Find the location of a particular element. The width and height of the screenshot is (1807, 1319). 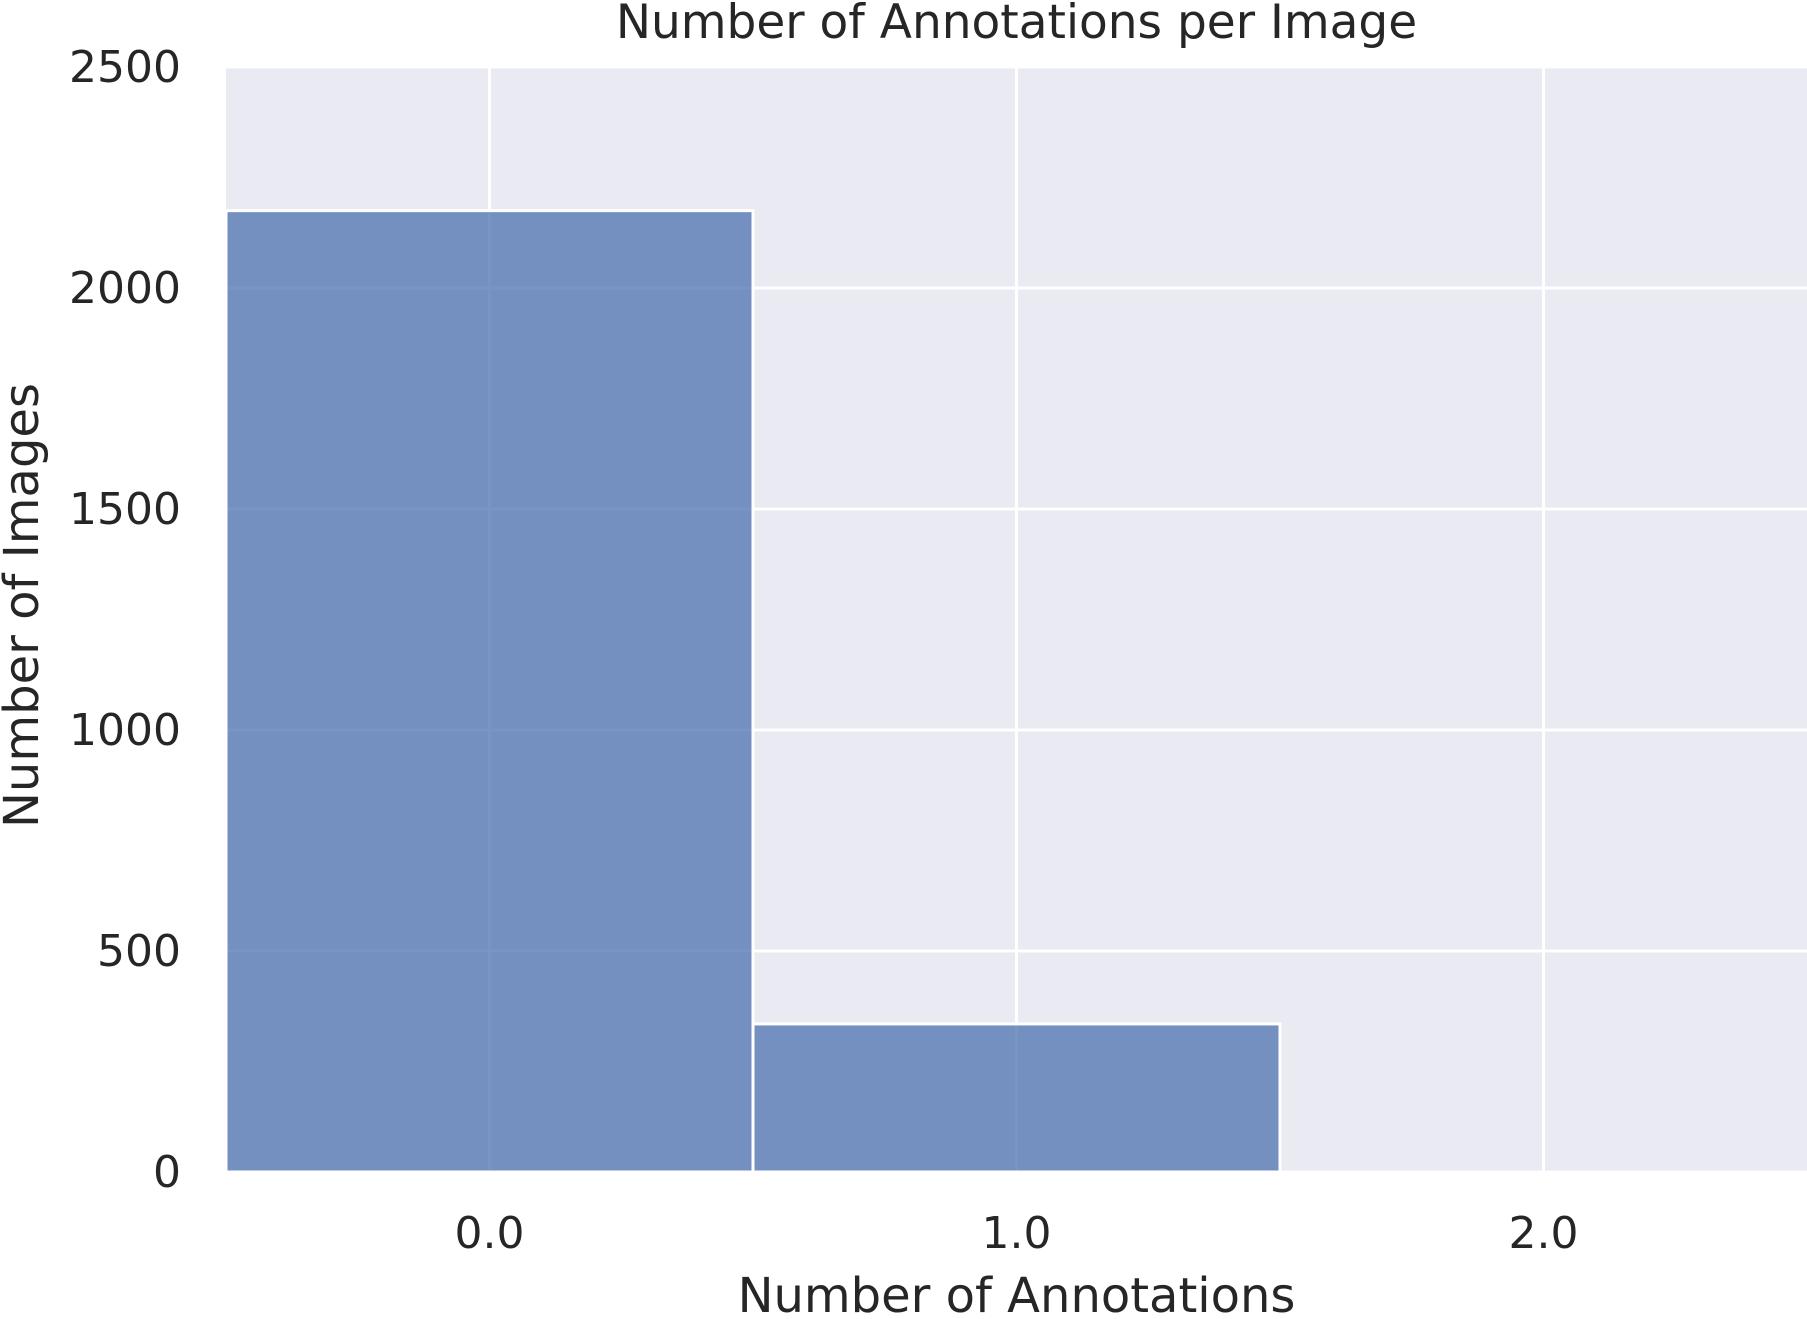

y-axis-title: Number of Images is located at coordinates (25, 605).